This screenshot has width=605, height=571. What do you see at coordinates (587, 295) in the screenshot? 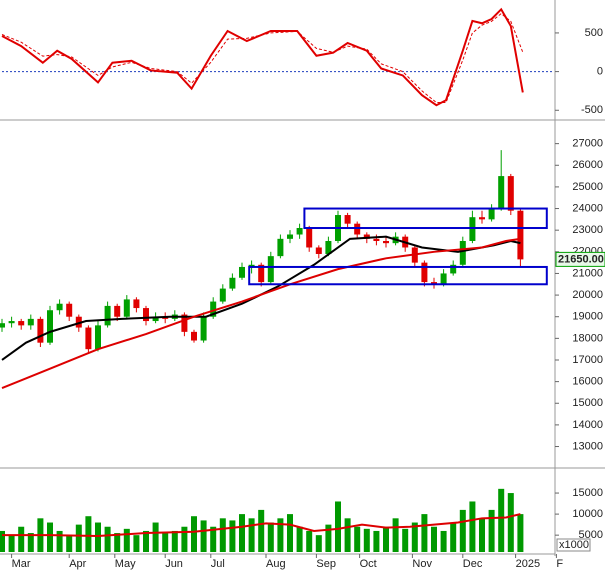
I see `y-tick-label: 20000` at bounding box center [587, 295].